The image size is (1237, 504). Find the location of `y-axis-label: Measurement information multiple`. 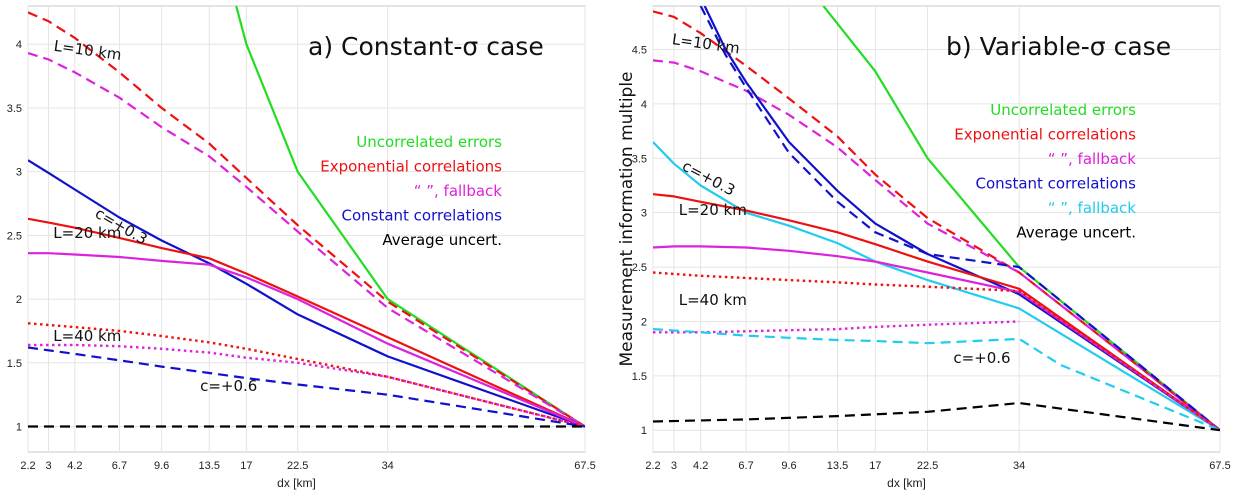

y-axis-label: Measurement information multiple is located at coordinates (627, 218).